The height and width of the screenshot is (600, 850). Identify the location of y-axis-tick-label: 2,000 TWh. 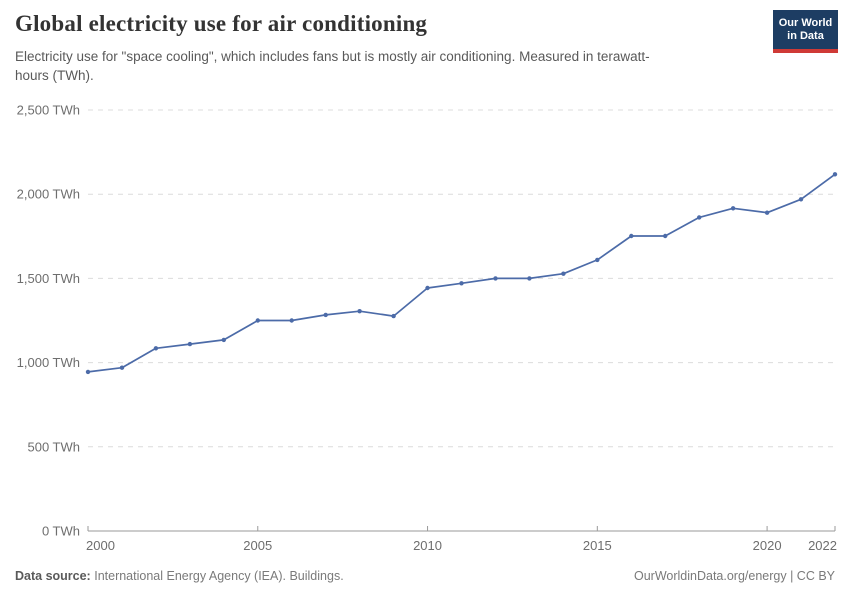
(48, 194).